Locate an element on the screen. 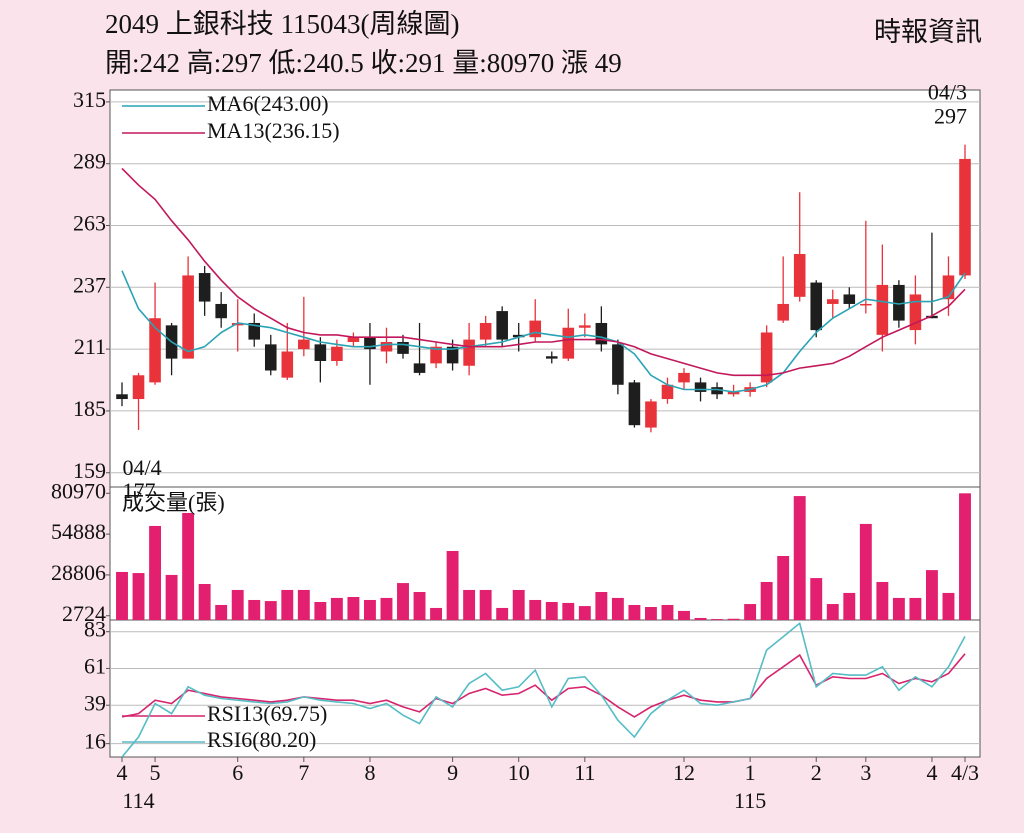 Image resolution: width=1024 pixels, height=833 pixels. x-tick-label: 5 is located at coordinates (155, 772).